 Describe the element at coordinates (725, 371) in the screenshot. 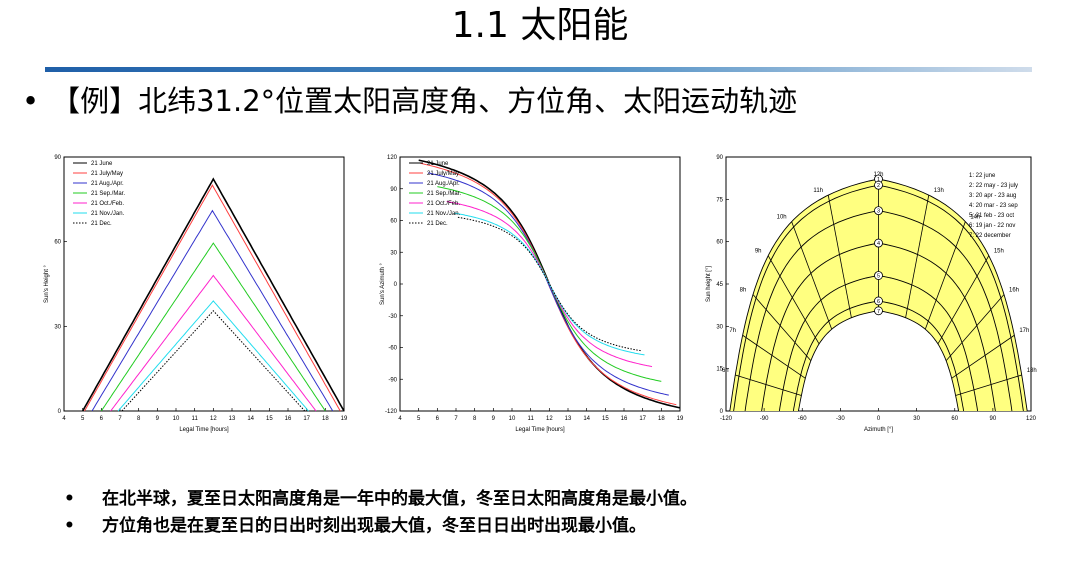

I see `hour-label: 6h` at that location.